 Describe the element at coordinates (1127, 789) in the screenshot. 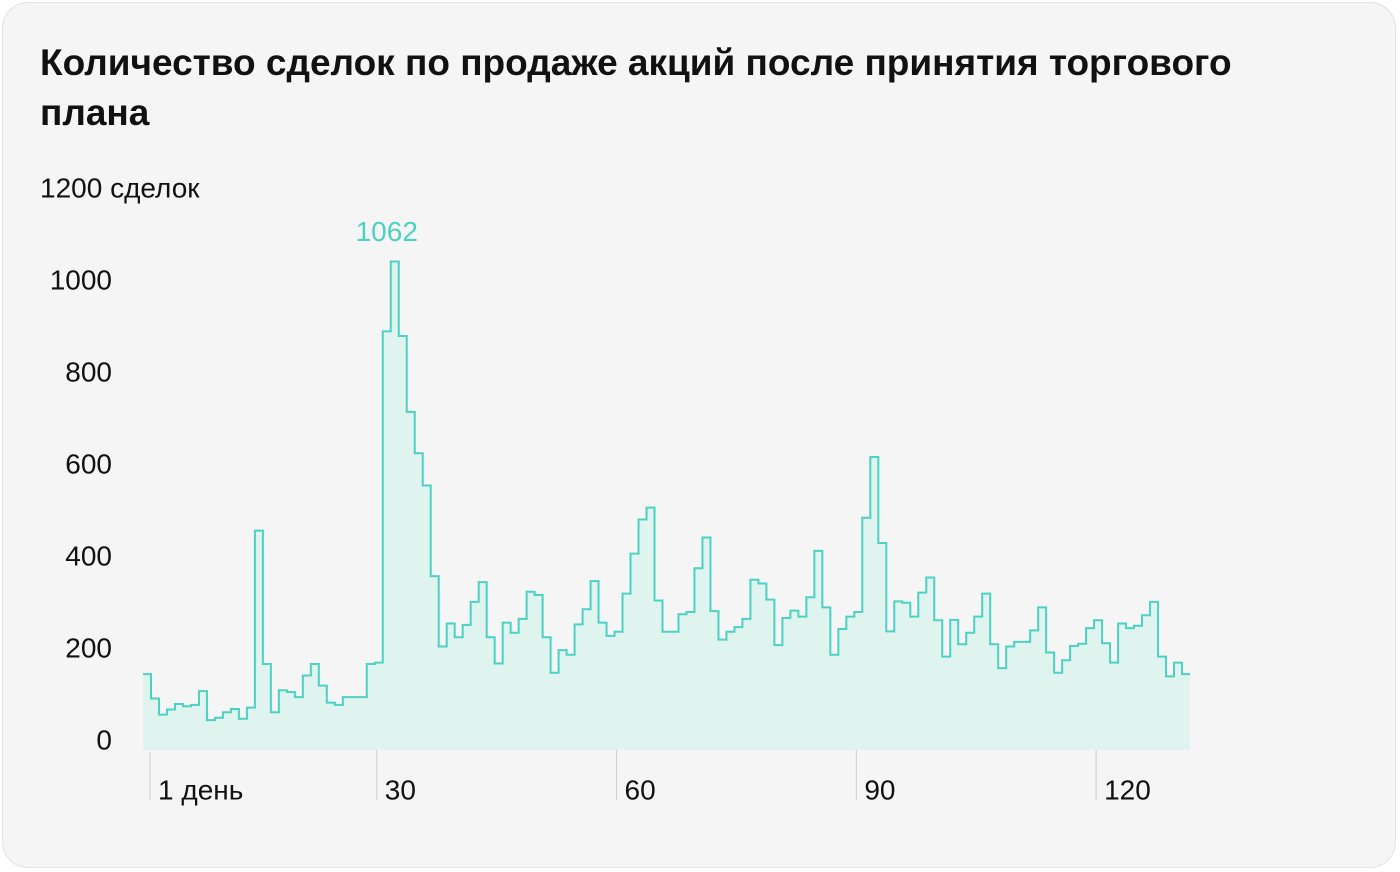

I see `x-tick-label: 120` at that location.